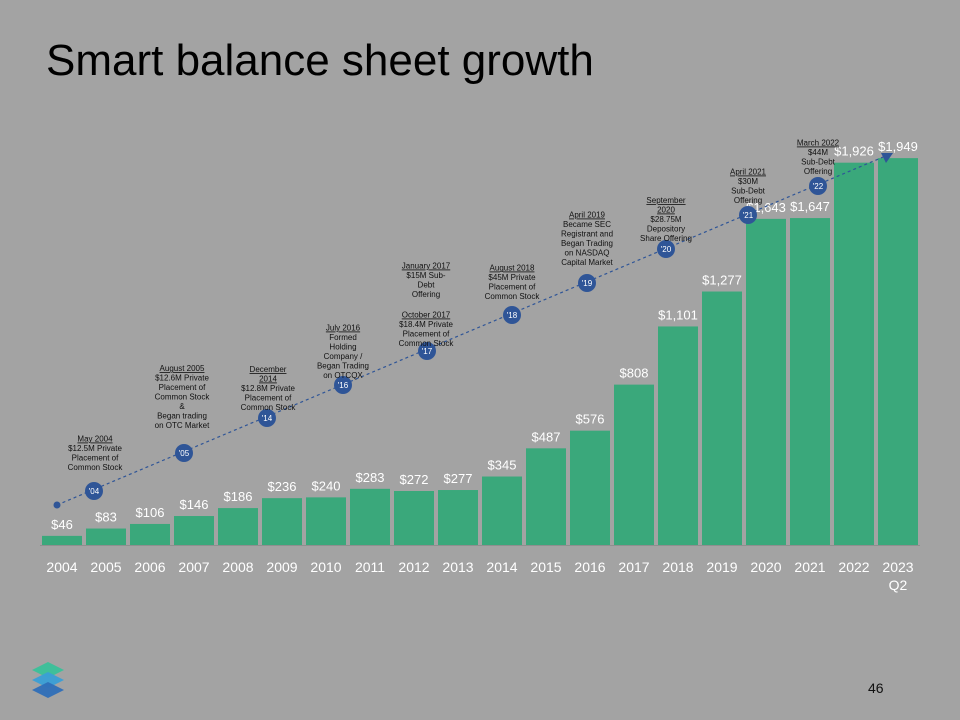 This screenshot has width=960, height=720. I want to click on milestone-note-2-heading-line2: 2014, so click(268, 379).